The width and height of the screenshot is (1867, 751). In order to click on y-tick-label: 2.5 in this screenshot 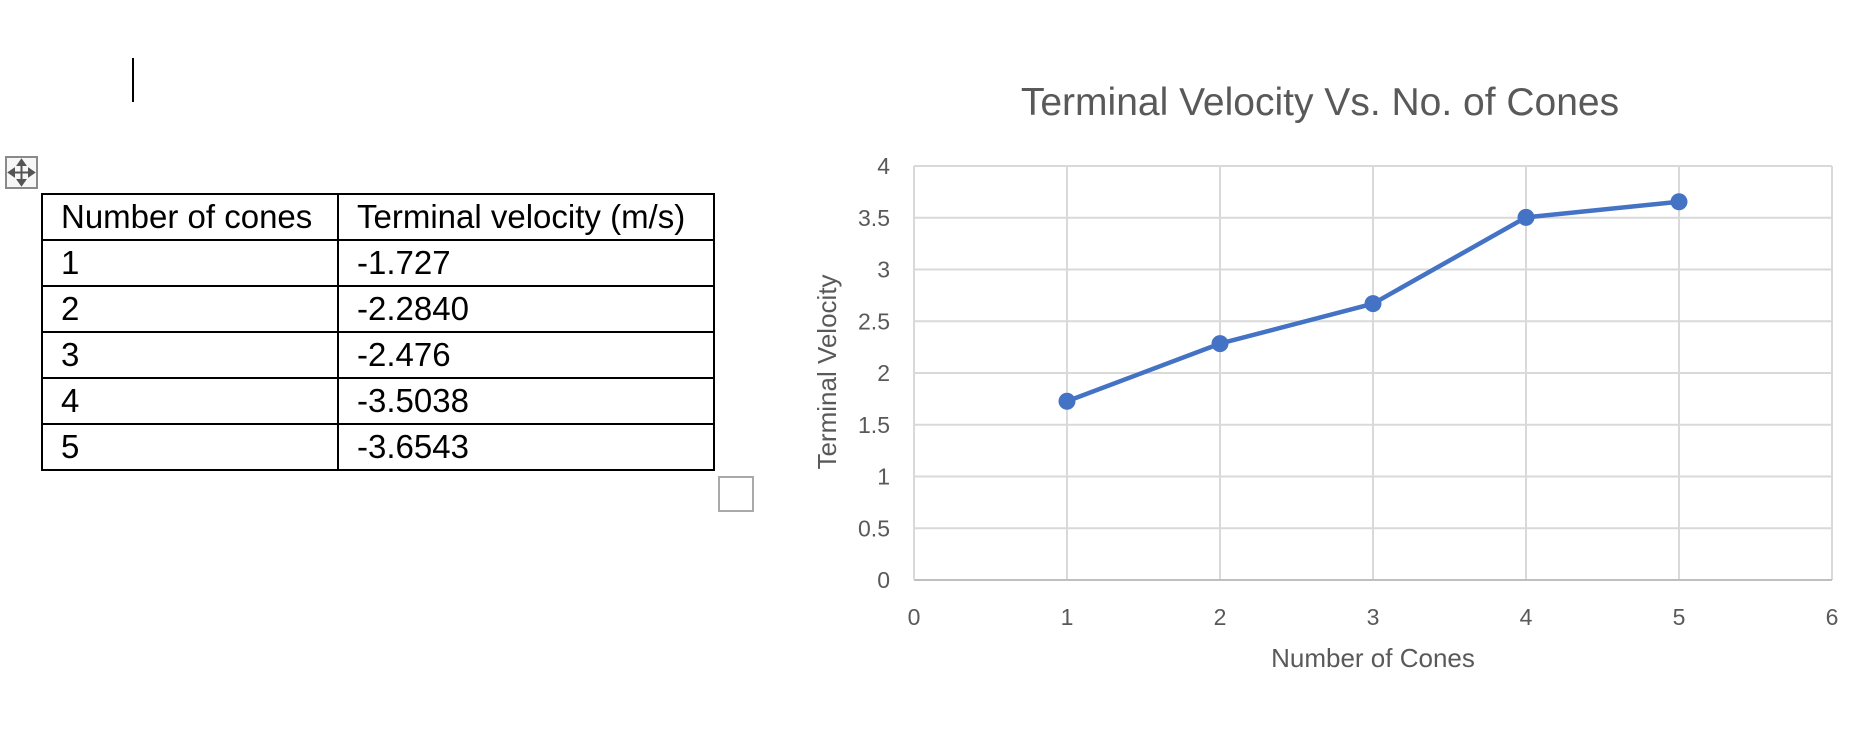, I will do `click(874, 321)`.